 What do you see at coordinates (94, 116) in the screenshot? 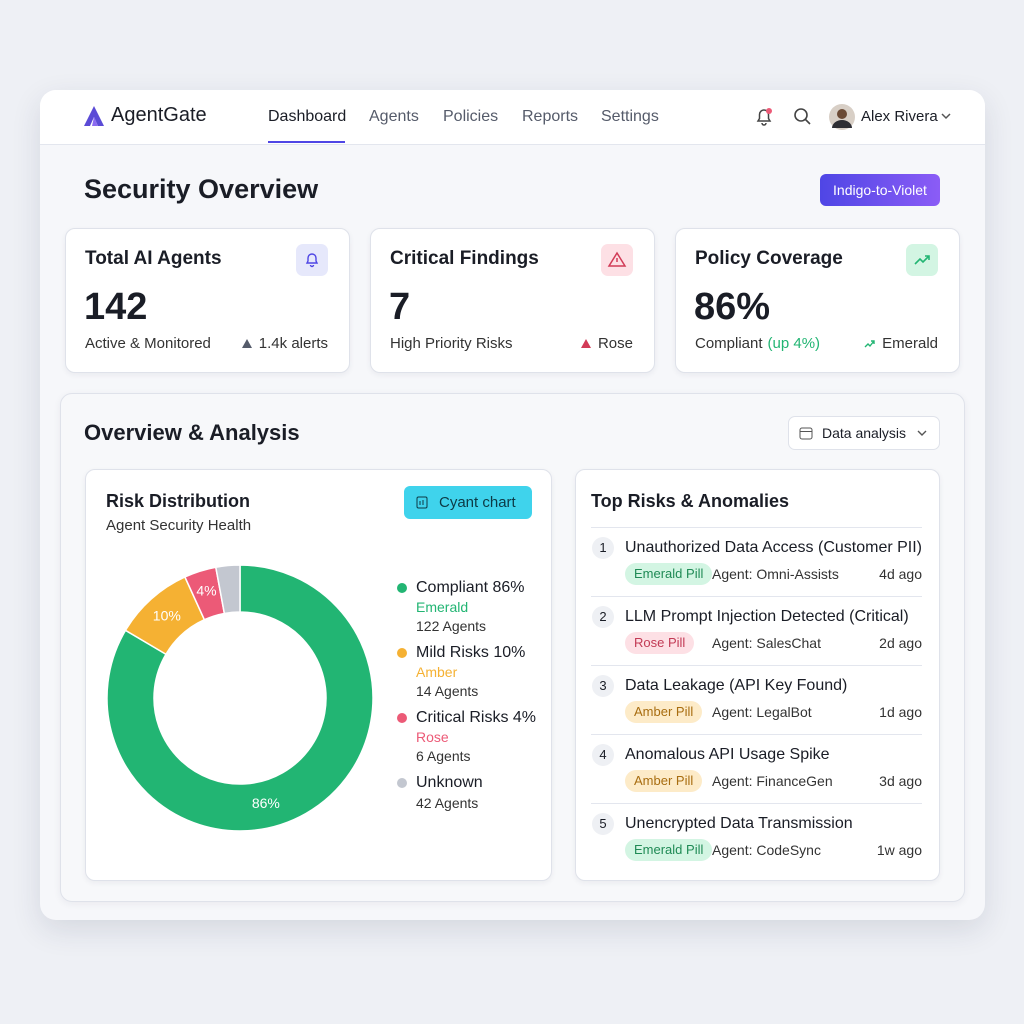
I see `brand-logo` at bounding box center [94, 116].